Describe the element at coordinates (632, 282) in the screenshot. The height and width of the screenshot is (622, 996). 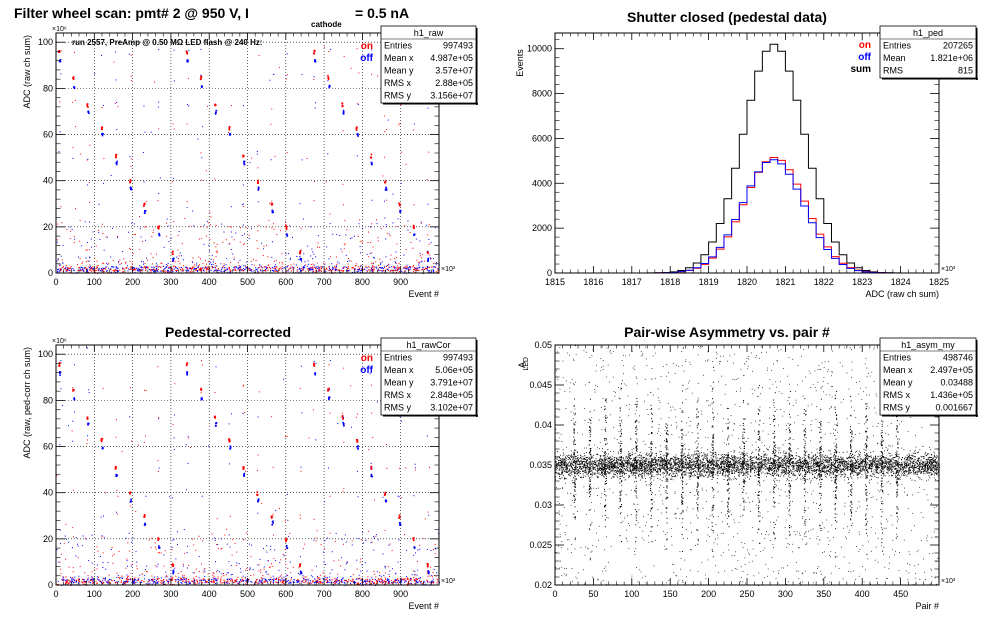
I see `x-tick-label: 1817` at that location.